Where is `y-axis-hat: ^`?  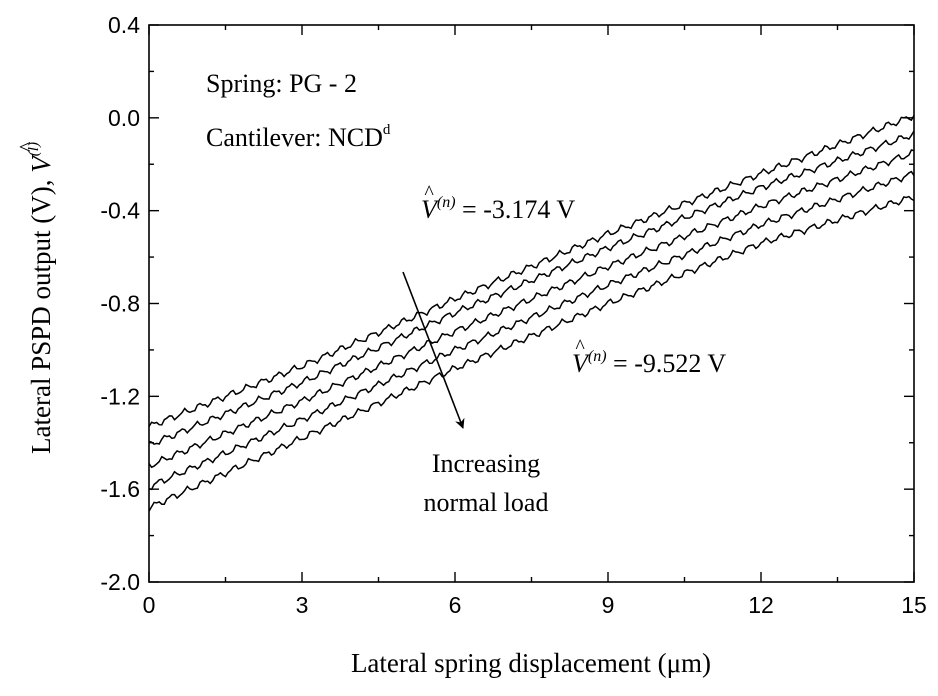
y-axis-hat: ^ is located at coordinates (26, 146).